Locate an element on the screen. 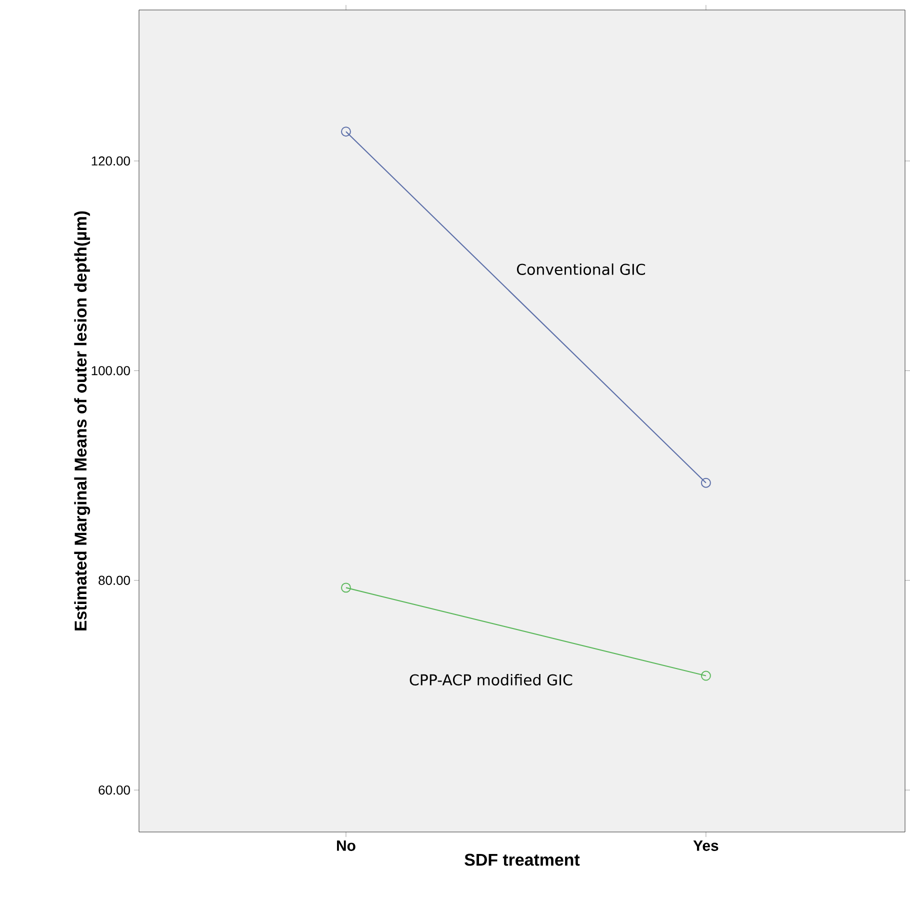 Image resolution: width=910 pixels, height=916 pixels. y-tick-label: 100.00 is located at coordinates (111, 371).